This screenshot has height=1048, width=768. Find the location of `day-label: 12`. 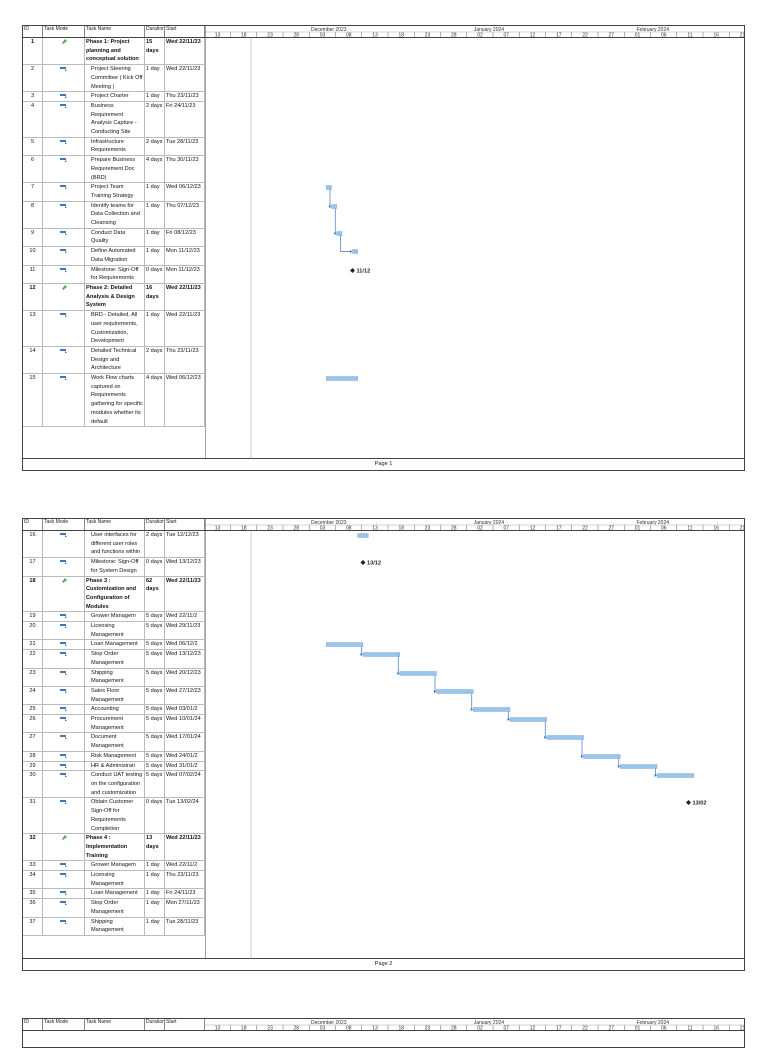

day-label: 12 is located at coordinates (533, 34).